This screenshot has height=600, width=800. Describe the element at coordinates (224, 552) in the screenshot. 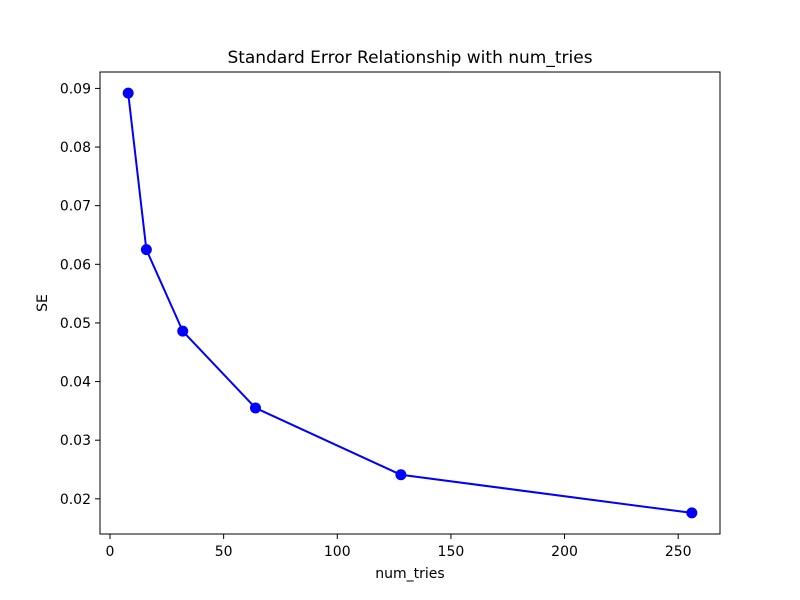

I see `x-tick-label: 50` at that location.